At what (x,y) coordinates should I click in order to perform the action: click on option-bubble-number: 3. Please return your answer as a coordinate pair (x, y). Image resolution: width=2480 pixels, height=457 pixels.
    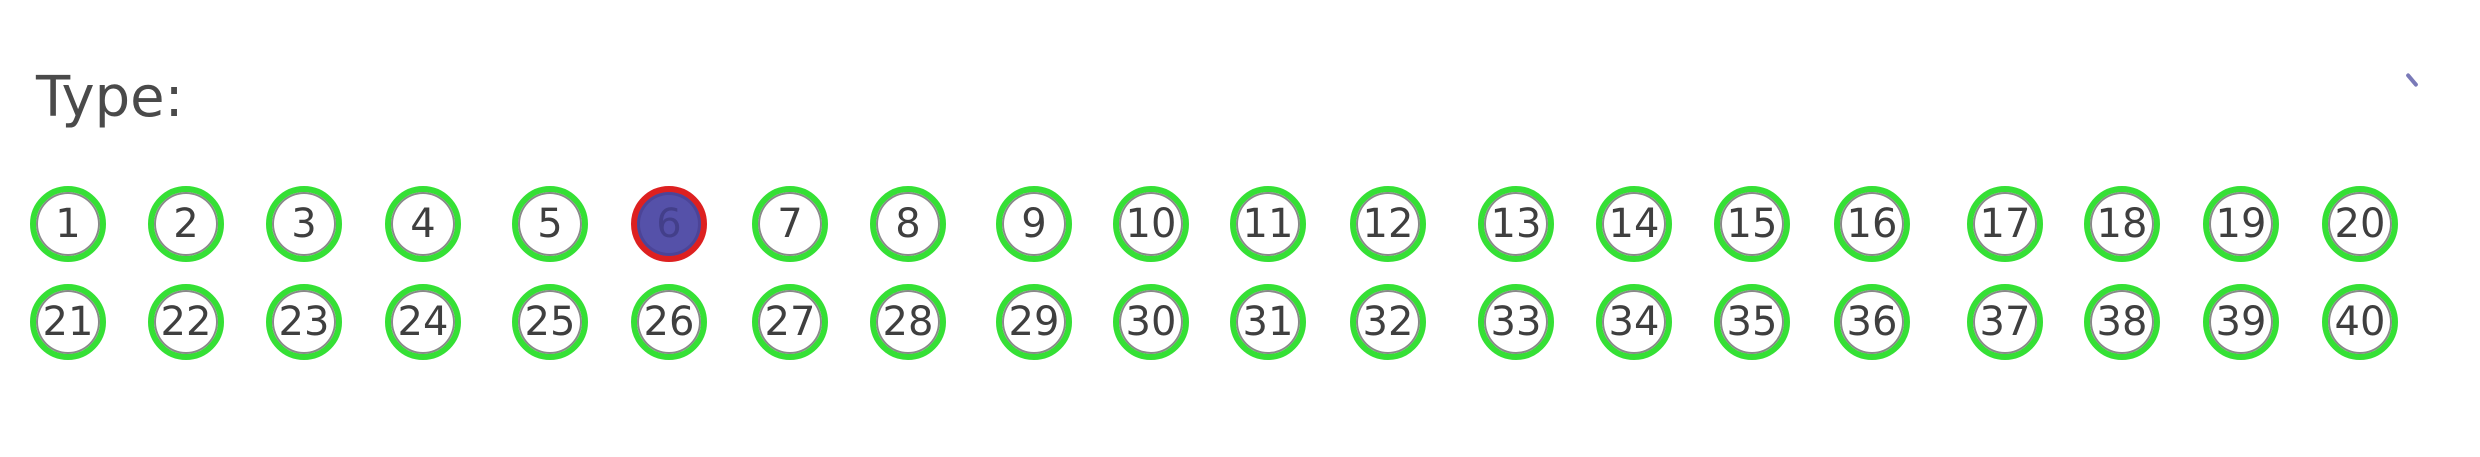
    Looking at the image, I should click on (304, 224).